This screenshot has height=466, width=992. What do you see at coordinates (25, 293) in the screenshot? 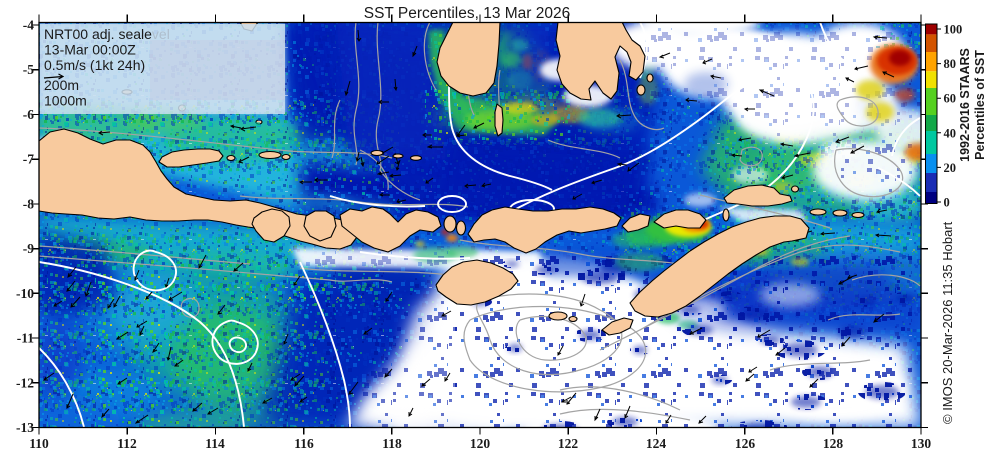
I see `svg-text: -10` at bounding box center [25, 293].